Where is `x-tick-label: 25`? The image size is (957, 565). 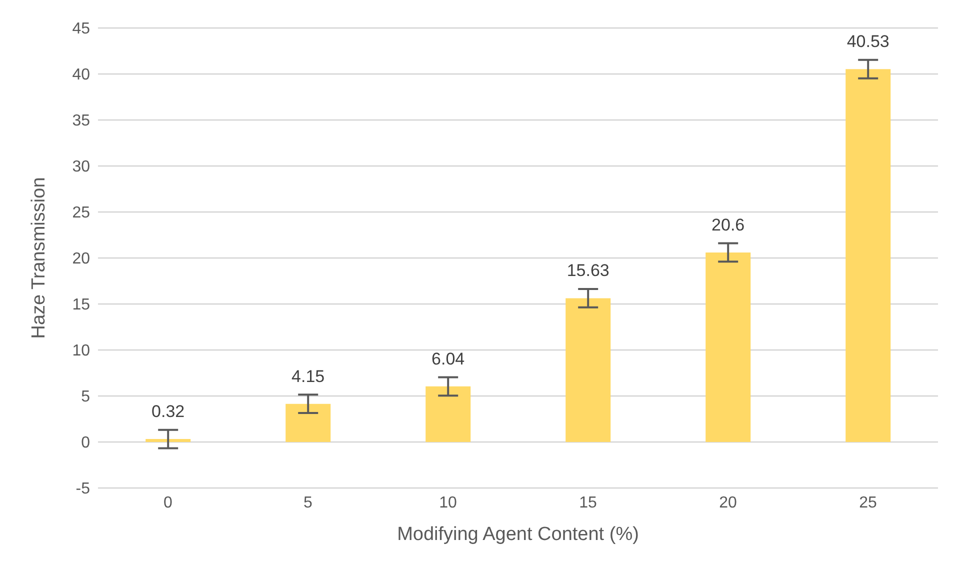
x-tick-label: 25 is located at coordinates (868, 503).